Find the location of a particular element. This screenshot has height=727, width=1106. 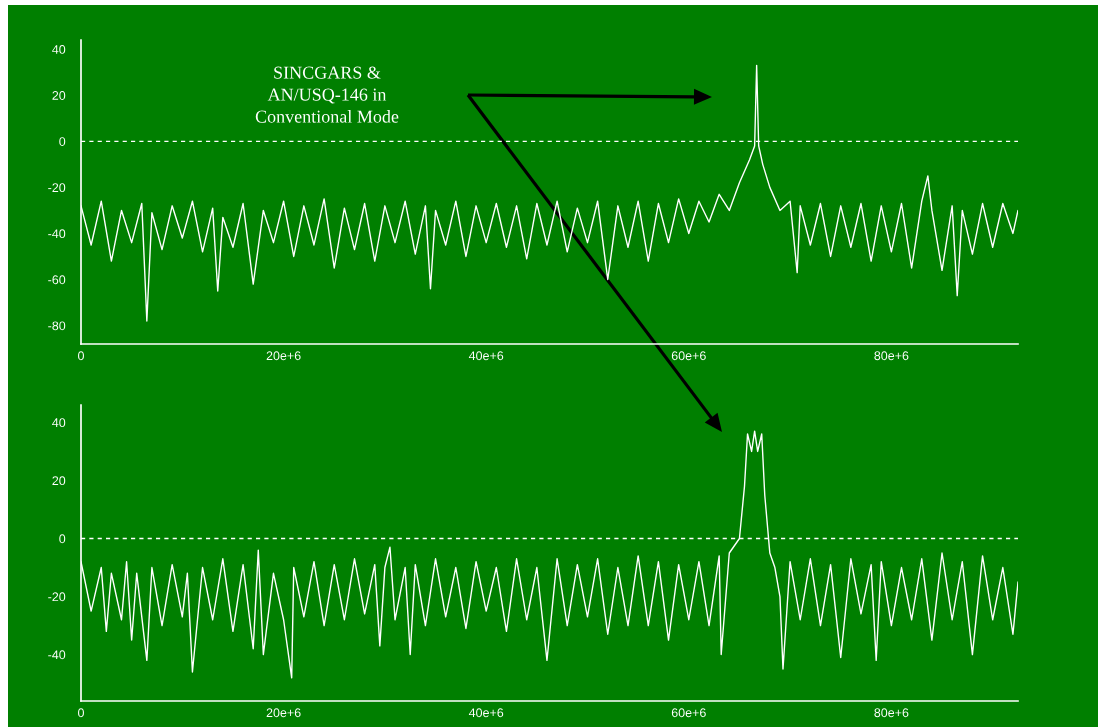

y-tick-label: -60 is located at coordinates (57, 280).